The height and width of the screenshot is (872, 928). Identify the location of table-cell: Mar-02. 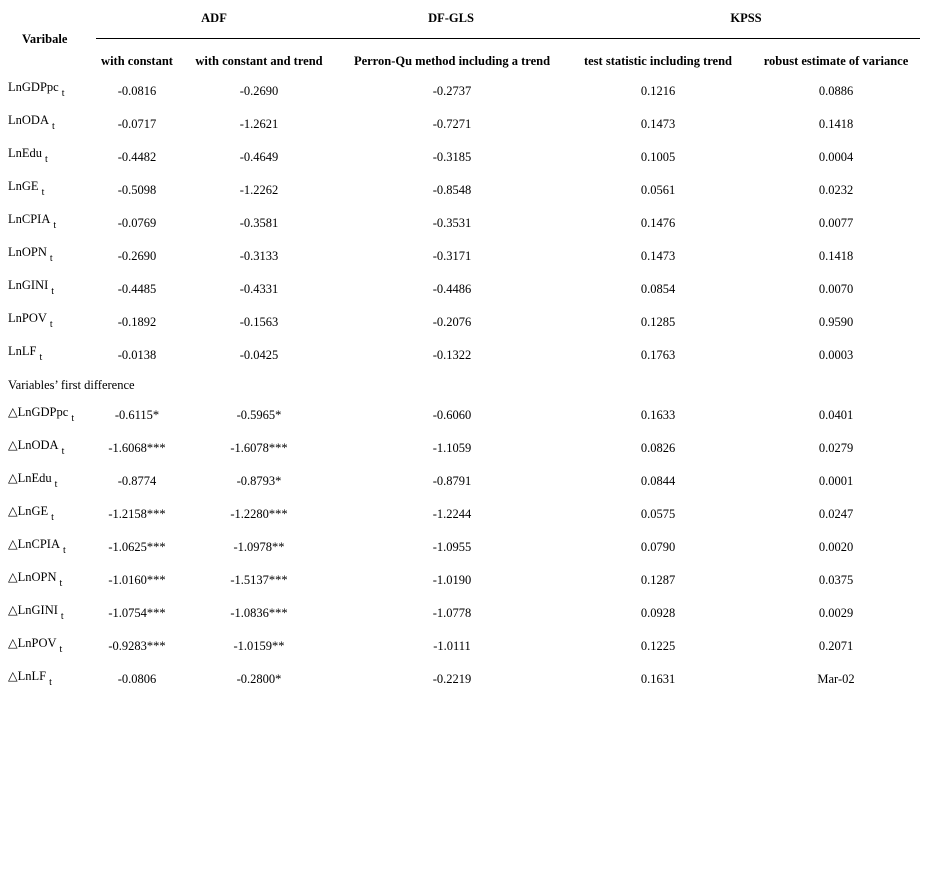
(836, 679).